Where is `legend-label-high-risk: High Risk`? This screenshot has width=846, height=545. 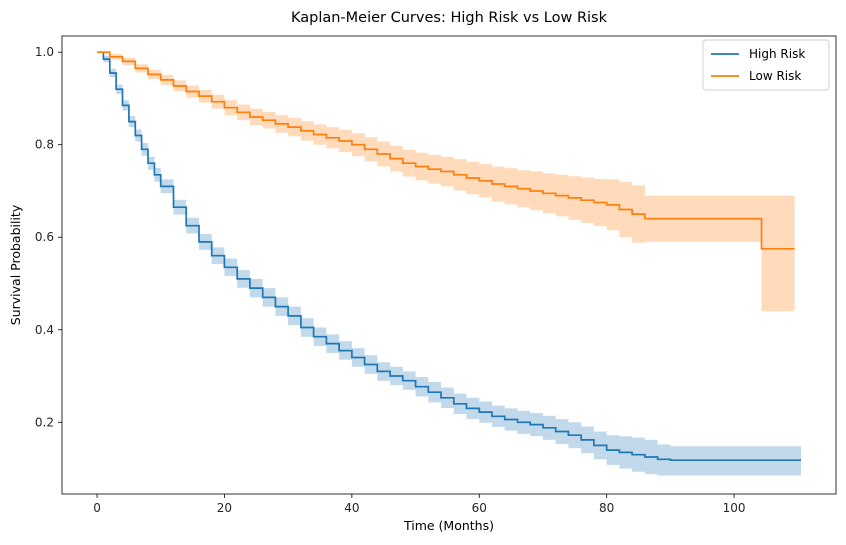 legend-label-high-risk: High Risk is located at coordinates (777, 54).